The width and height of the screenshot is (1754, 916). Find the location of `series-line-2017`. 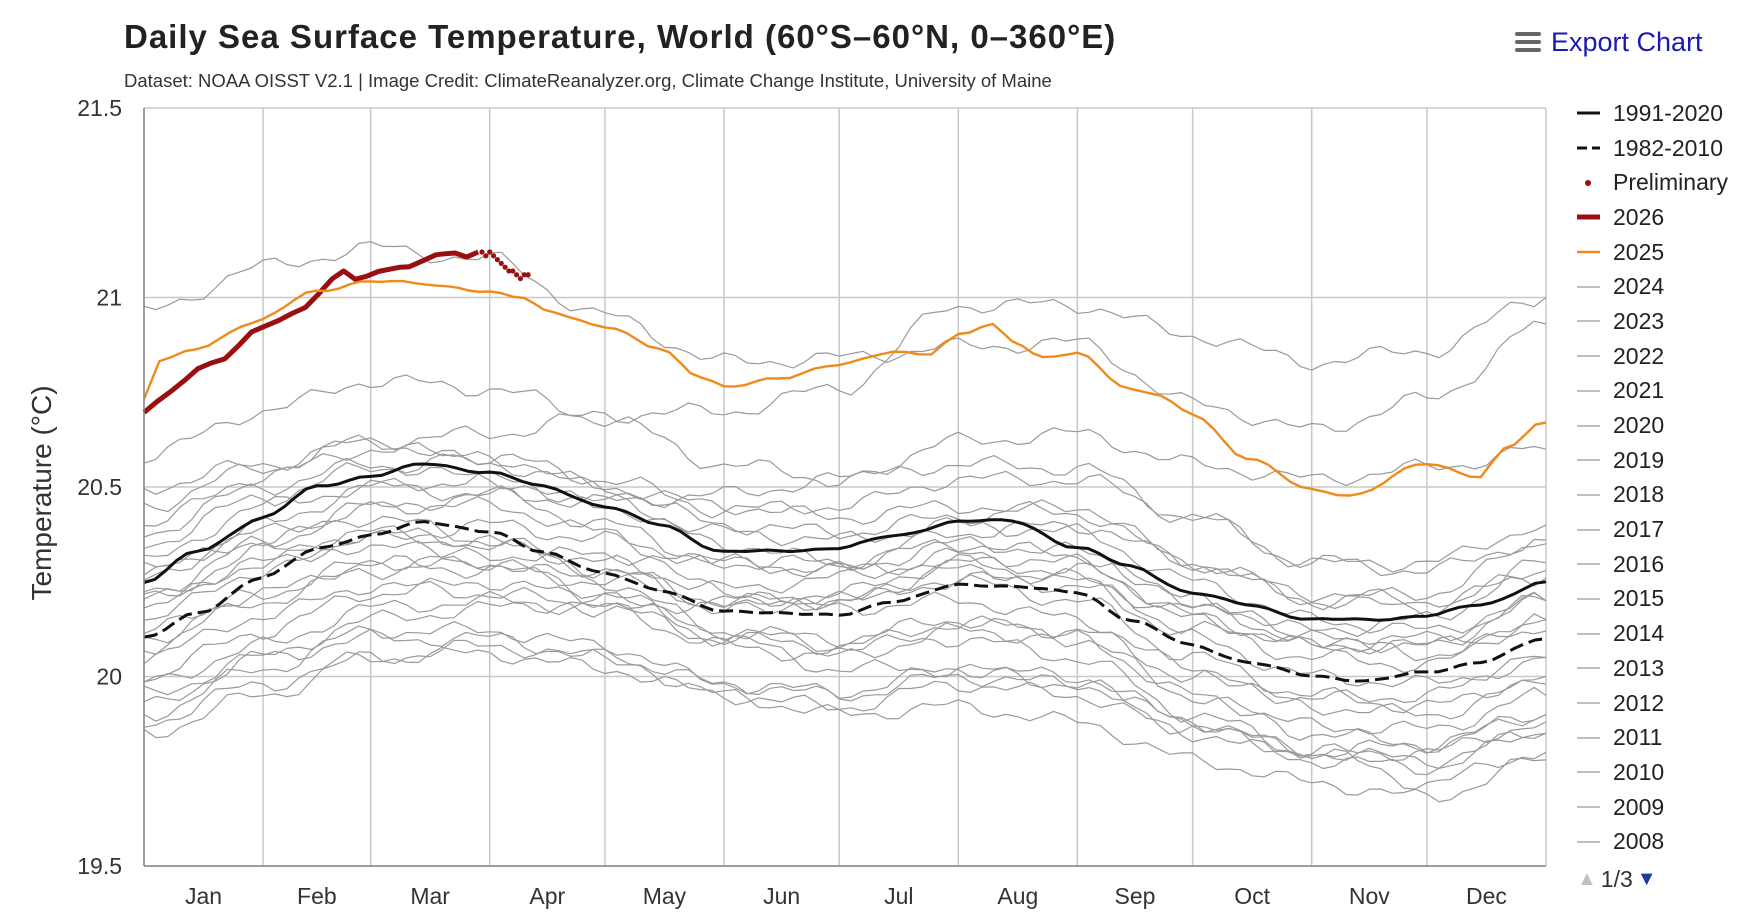

series-line-2017 is located at coordinates (845, 531).